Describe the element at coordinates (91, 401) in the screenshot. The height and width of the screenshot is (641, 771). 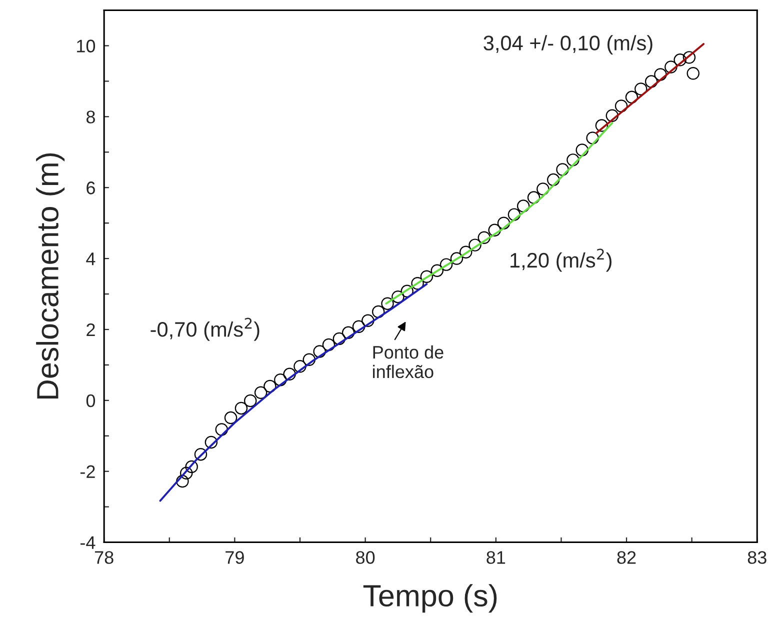
I see `y-tick-label: 0` at that location.